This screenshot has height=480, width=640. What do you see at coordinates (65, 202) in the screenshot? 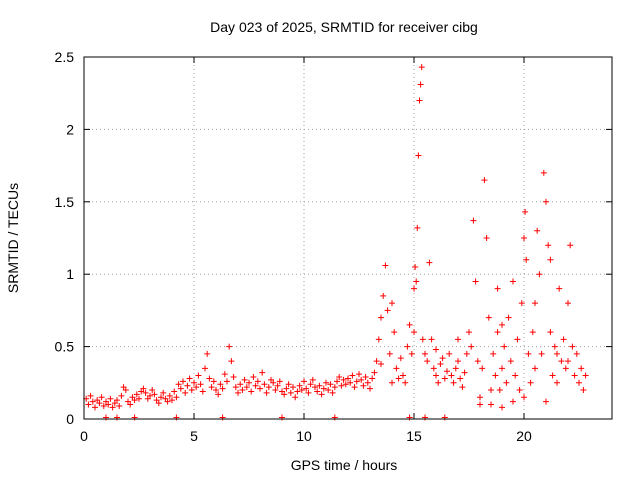
I see `y-tick-label: 1.5` at bounding box center [65, 202].